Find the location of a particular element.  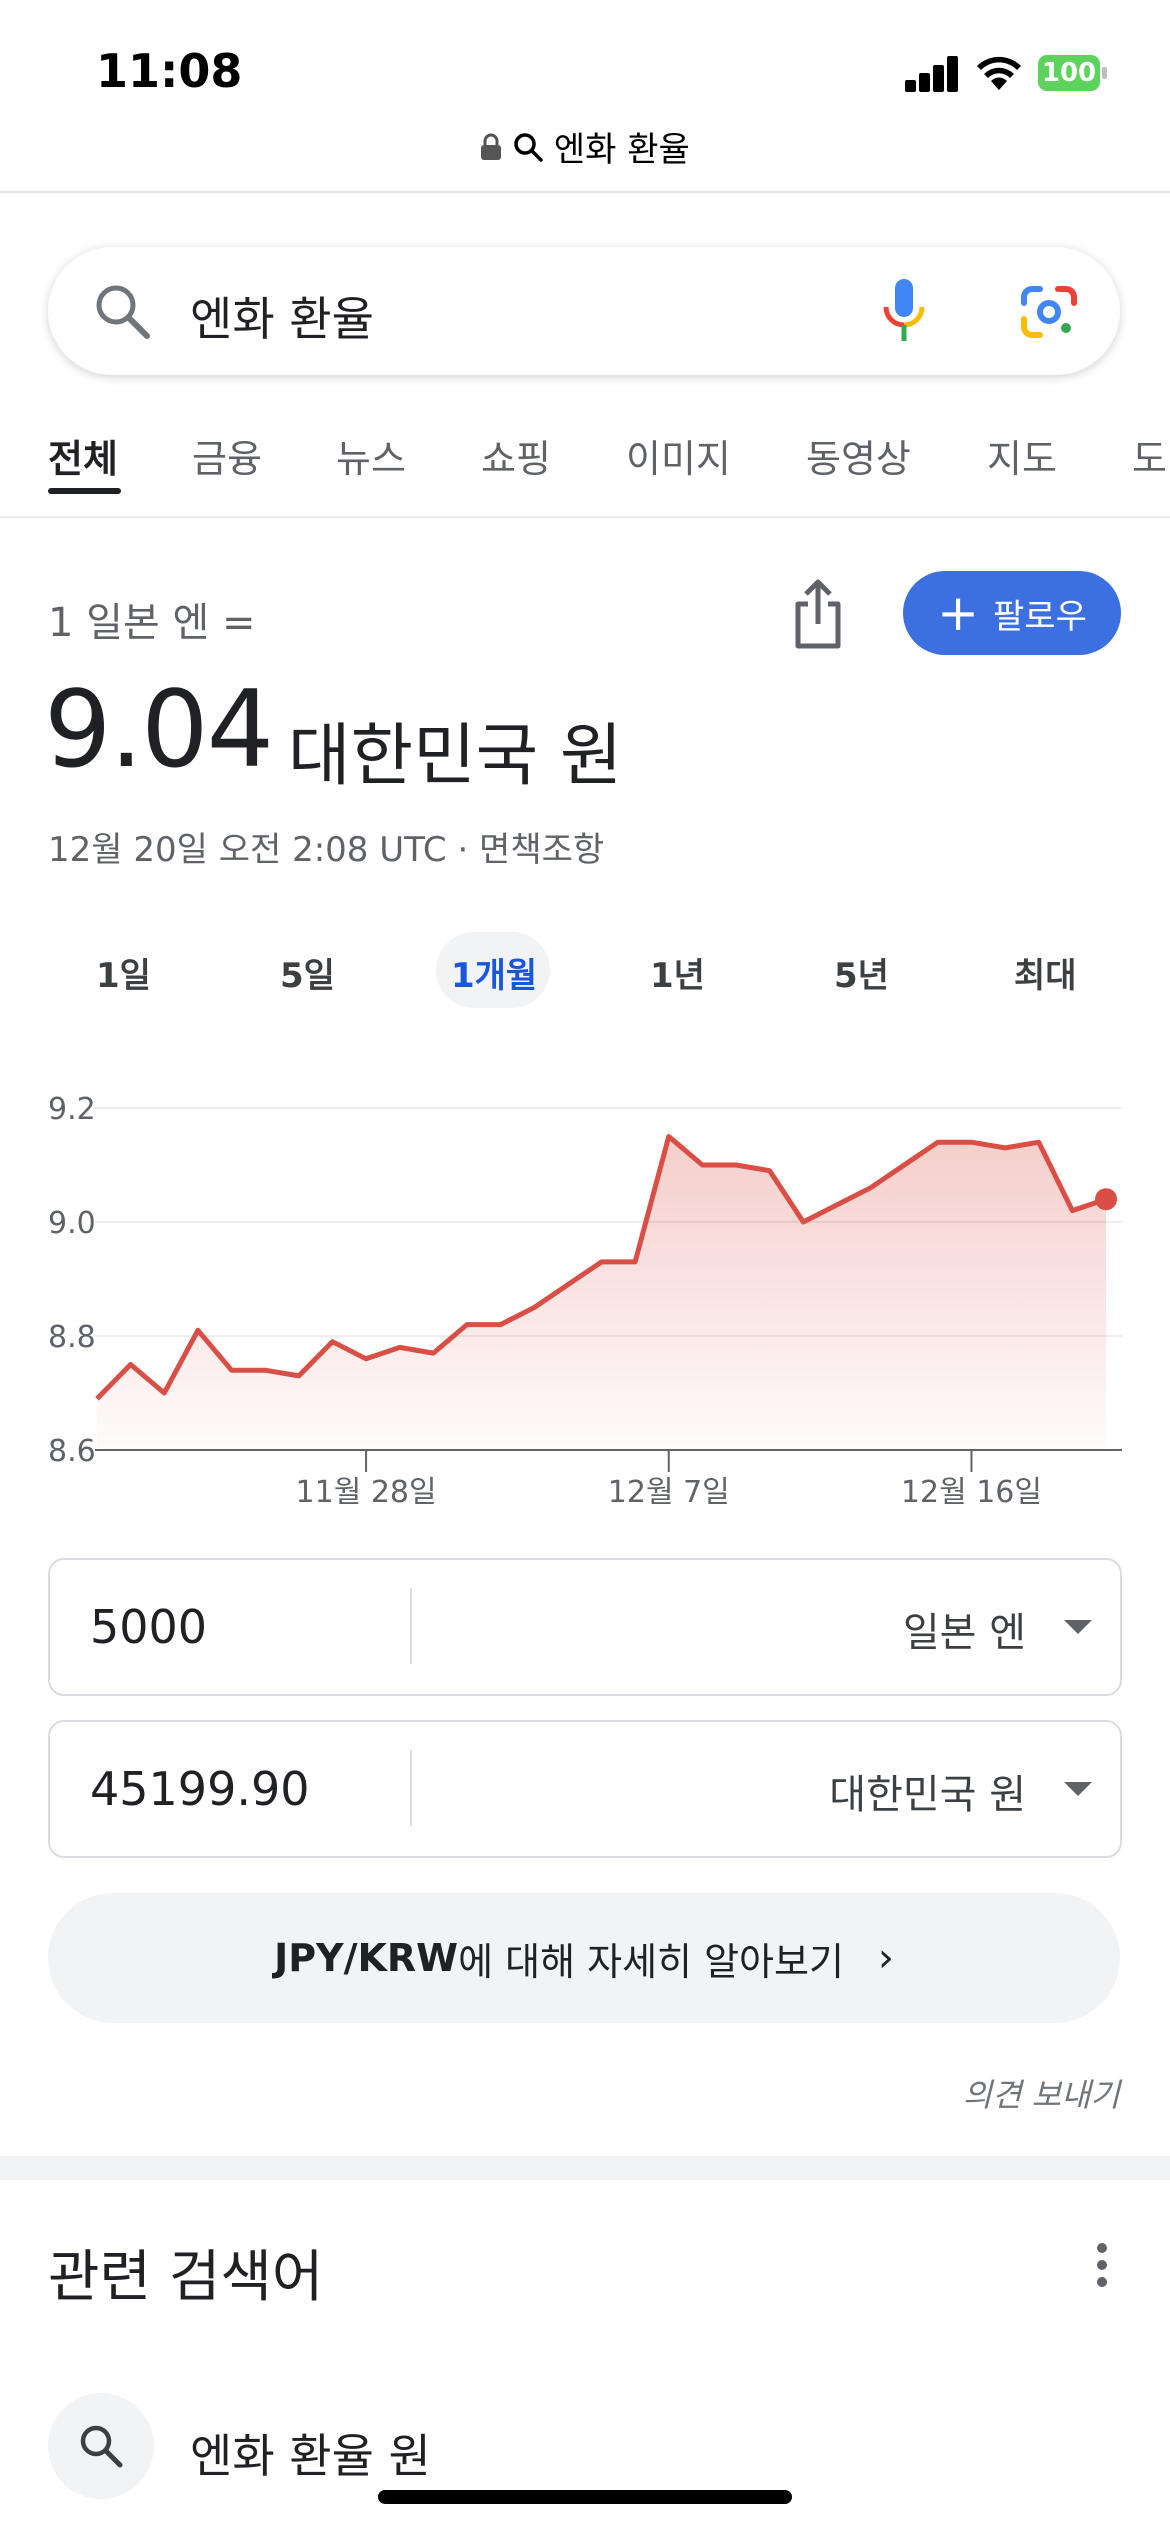

search-box: 엔화 환율 is located at coordinates (584, 311).